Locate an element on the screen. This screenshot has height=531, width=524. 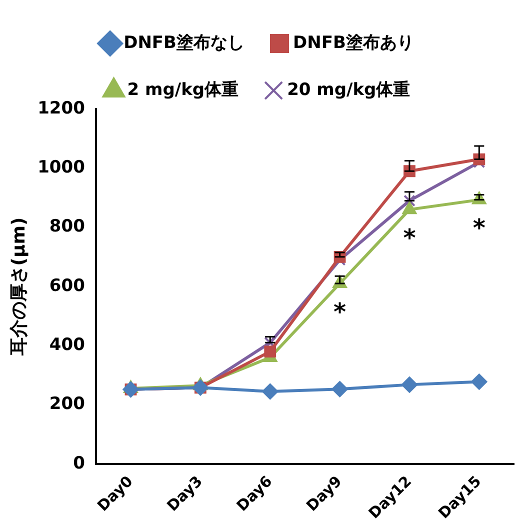
legend-label: 20 mg/kg体重 is located at coordinates (348, 90).